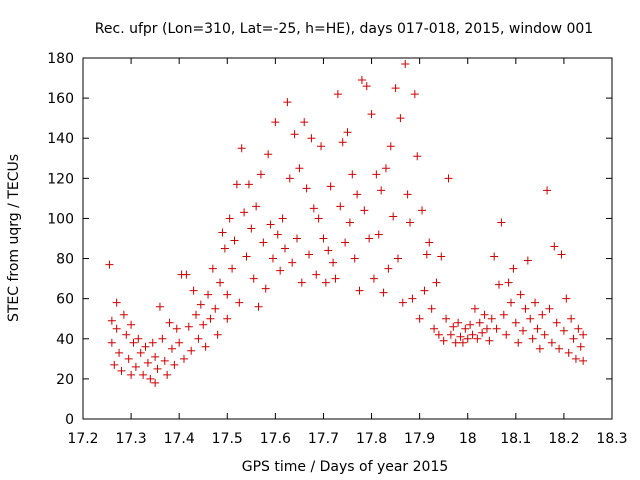  What do you see at coordinates (323, 439) in the screenshot?
I see `x-tick-label: 17.7` at bounding box center [323, 439].